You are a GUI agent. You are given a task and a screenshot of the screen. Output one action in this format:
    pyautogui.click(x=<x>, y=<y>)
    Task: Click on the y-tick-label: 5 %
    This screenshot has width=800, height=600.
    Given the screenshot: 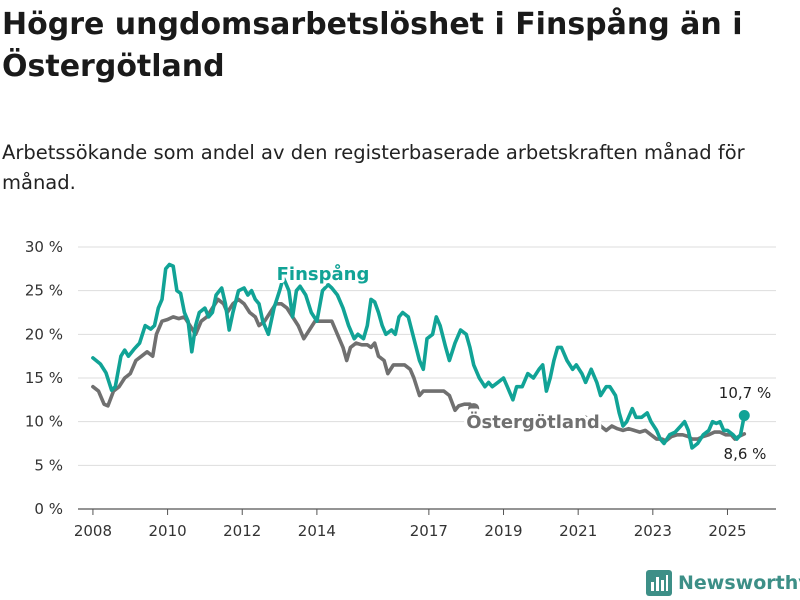 What is the action you would take?
    pyautogui.click(x=48, y=465)
    